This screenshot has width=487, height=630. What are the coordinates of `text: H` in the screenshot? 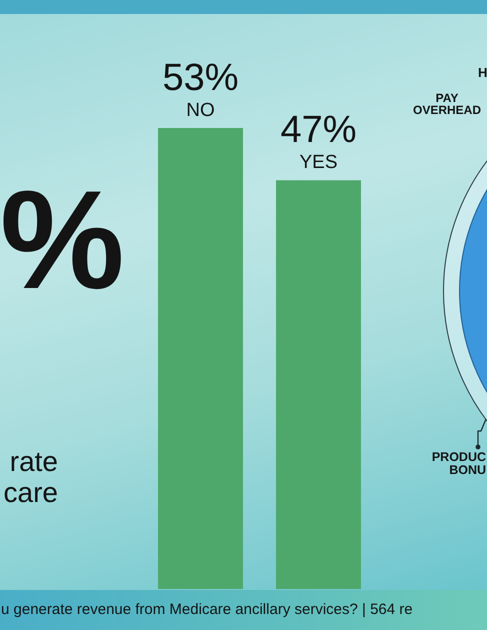 It's located at (482, 72).